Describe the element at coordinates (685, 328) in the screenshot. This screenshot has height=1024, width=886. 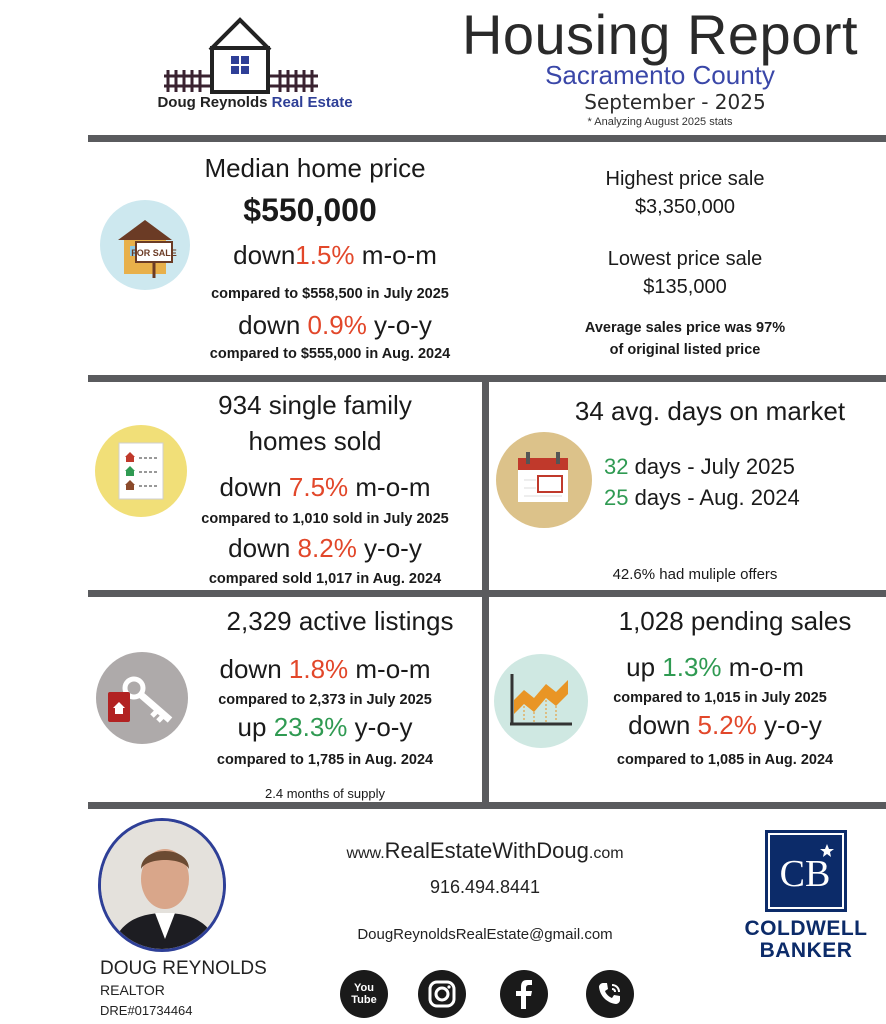
I see `avg-sales-line1: Average sales price was 97%` at that location.